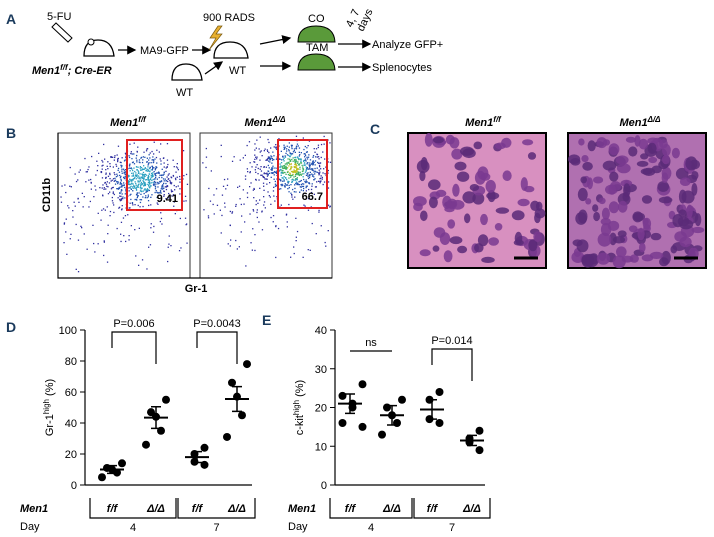 This screenshot has height=537, width=714. What do you see at coordinates (321, 447) in the screenshot?
I see `y-tick-label: 10` at bounding box center [321, 447].